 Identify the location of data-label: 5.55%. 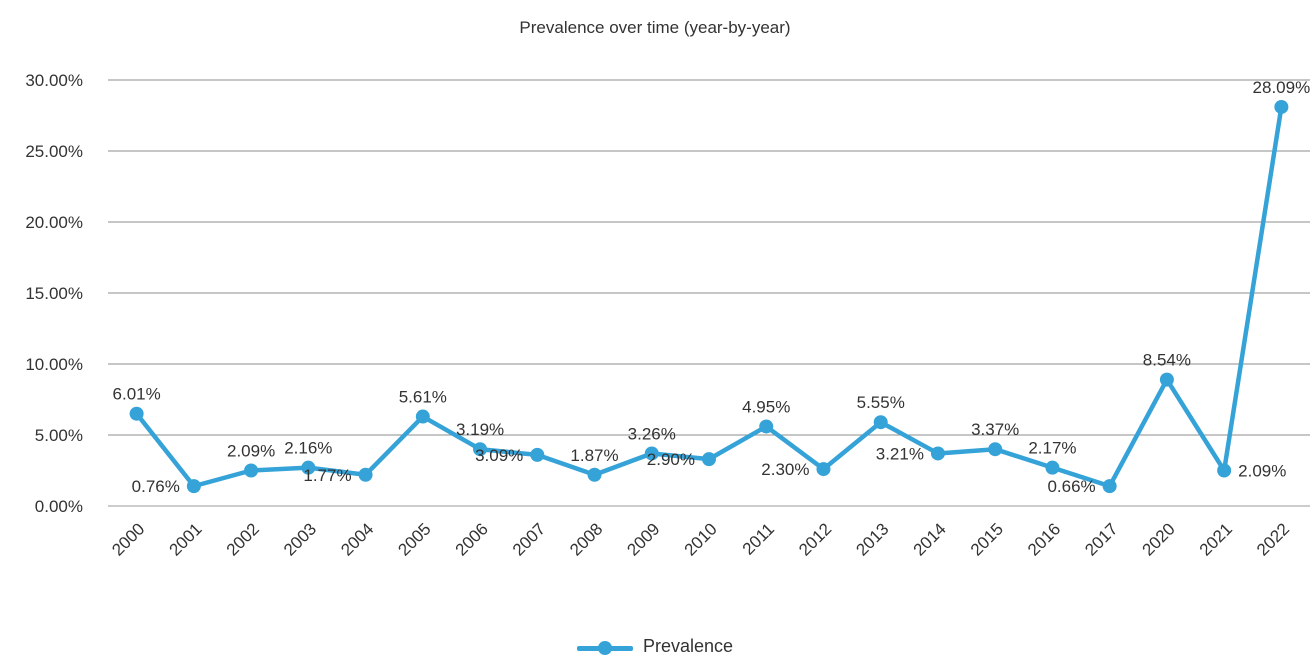
(881, 402).